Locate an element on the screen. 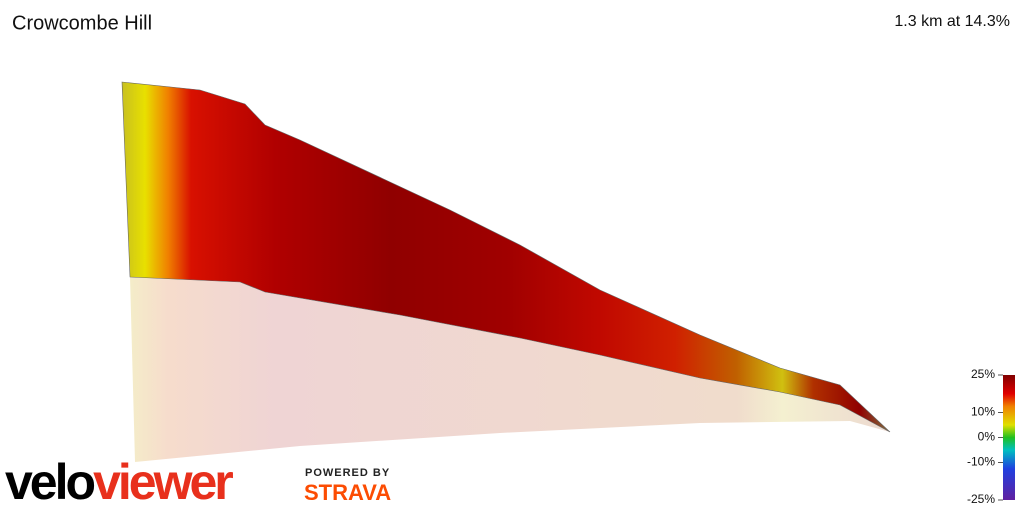  logo: veloviewer is located at coordinates (119, 482).